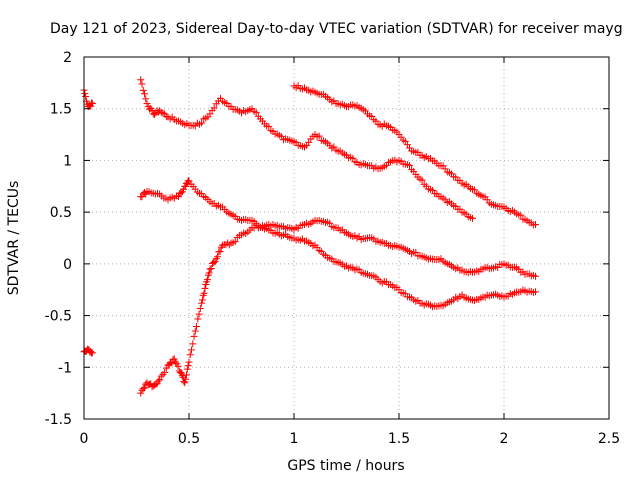 The width and height of the screenshot is (640, 480). What do you see at coordinates (58, 317) in the screenshot?
I see `y-tick-label: -0.5` at bounding box center [58, 317].